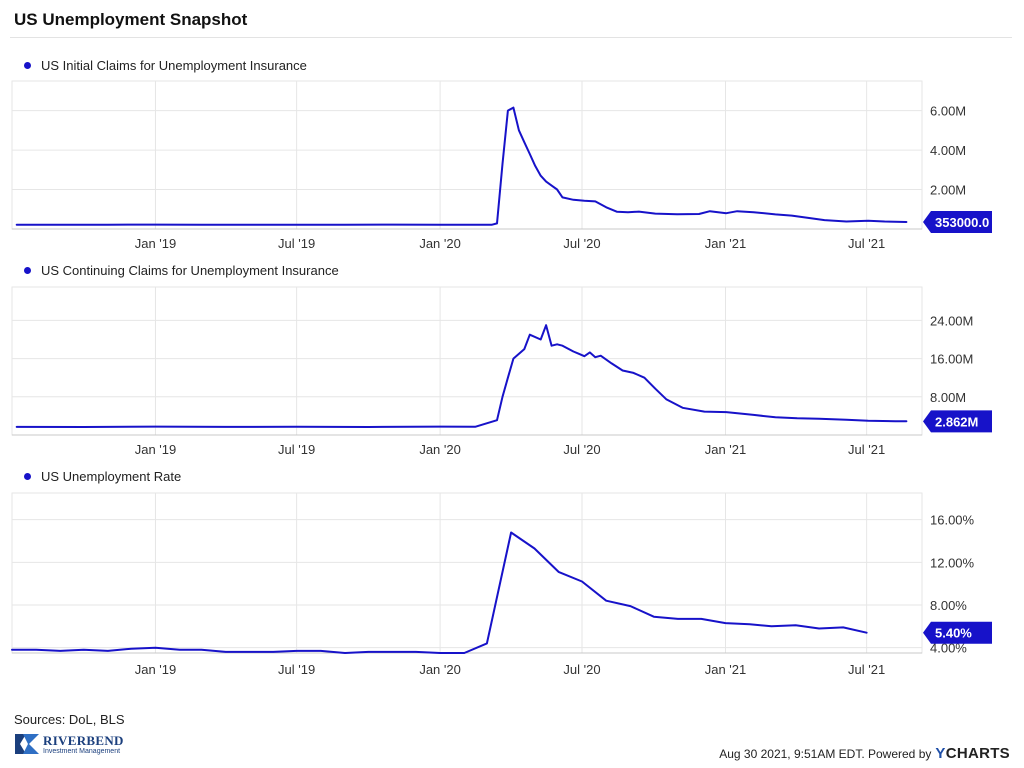 This screenshot has height=768, width=1024. What do you see at coordinates (948, 397) in the screenshot?
I see `y-tick-label: 8.00M` at bounding box center [948, 397].